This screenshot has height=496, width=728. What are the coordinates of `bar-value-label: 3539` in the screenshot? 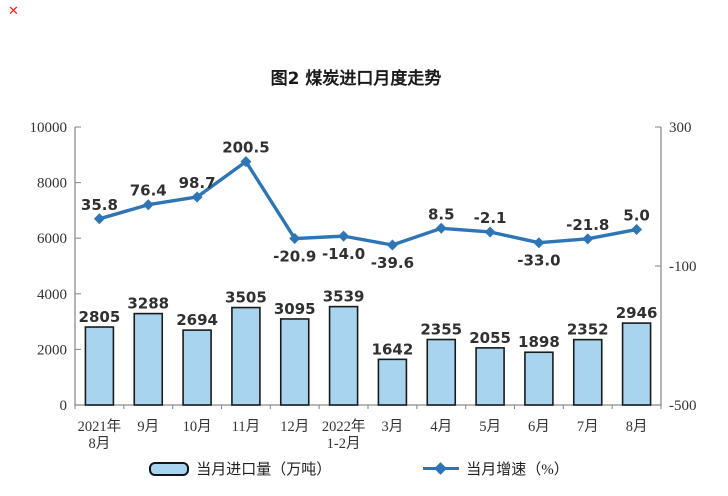 It's located at (344, 297).